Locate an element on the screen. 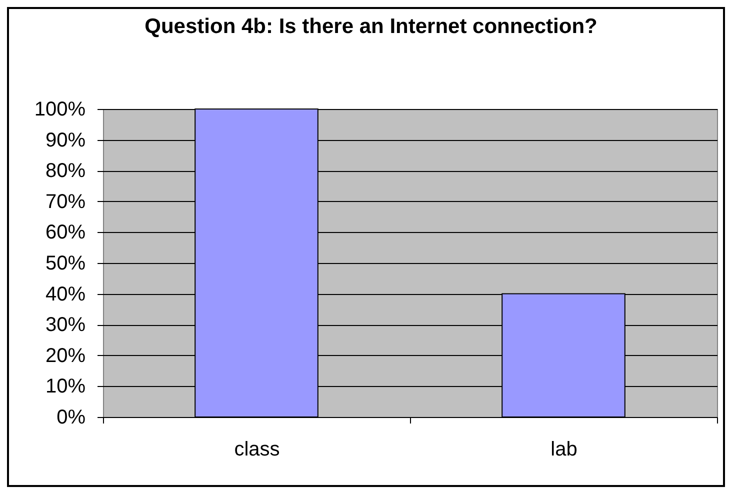  y-tick-label: 20% is located at coordinates (65, 355).